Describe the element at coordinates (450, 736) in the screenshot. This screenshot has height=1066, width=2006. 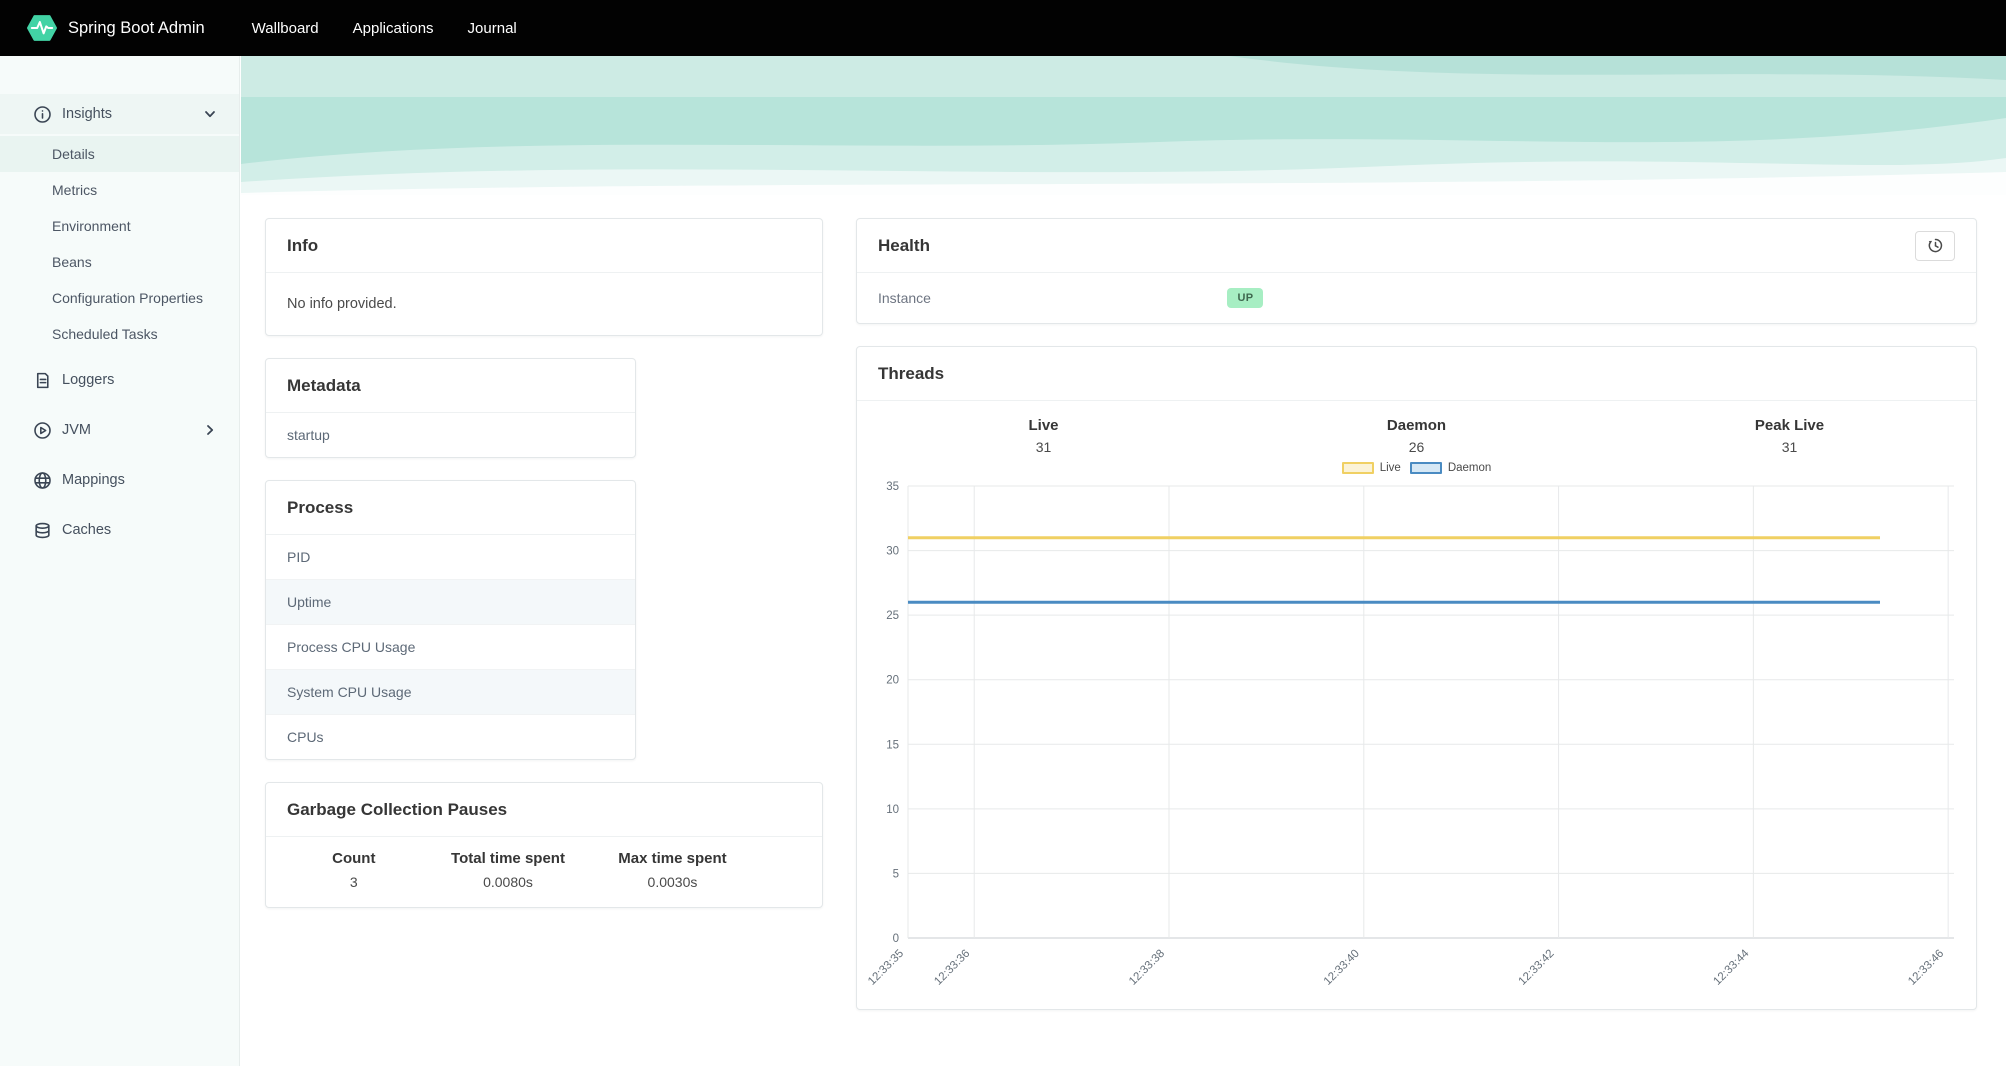
I see `process-row-cpus: CPUs` at that location.